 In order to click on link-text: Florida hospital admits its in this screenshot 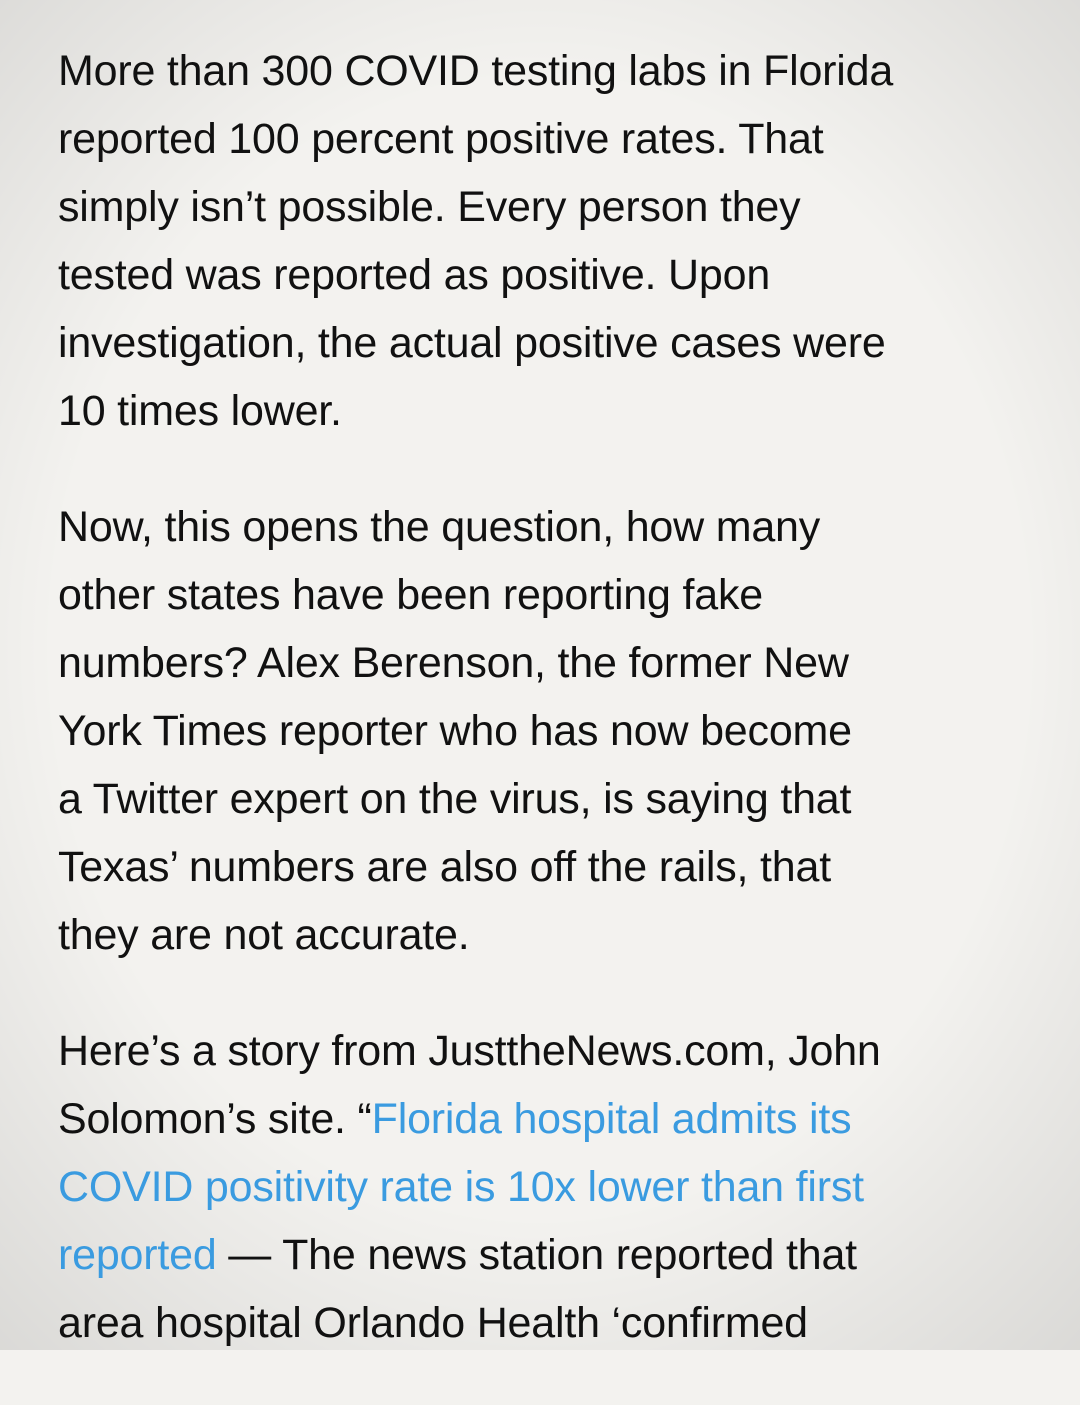, I will do `click(611, 1119)`.